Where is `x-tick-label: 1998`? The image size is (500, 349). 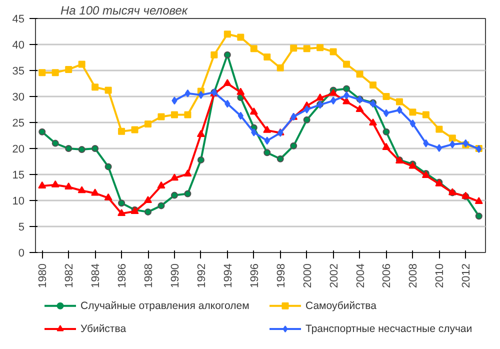 x-tick-label: 1998 is located at coordinates (281, 275).